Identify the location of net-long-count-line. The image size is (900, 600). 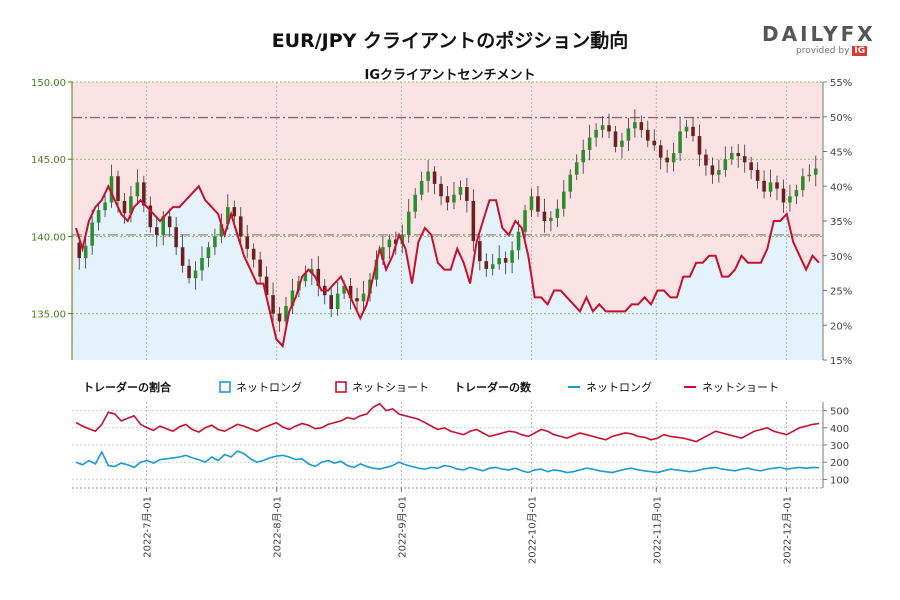
(447, 462).